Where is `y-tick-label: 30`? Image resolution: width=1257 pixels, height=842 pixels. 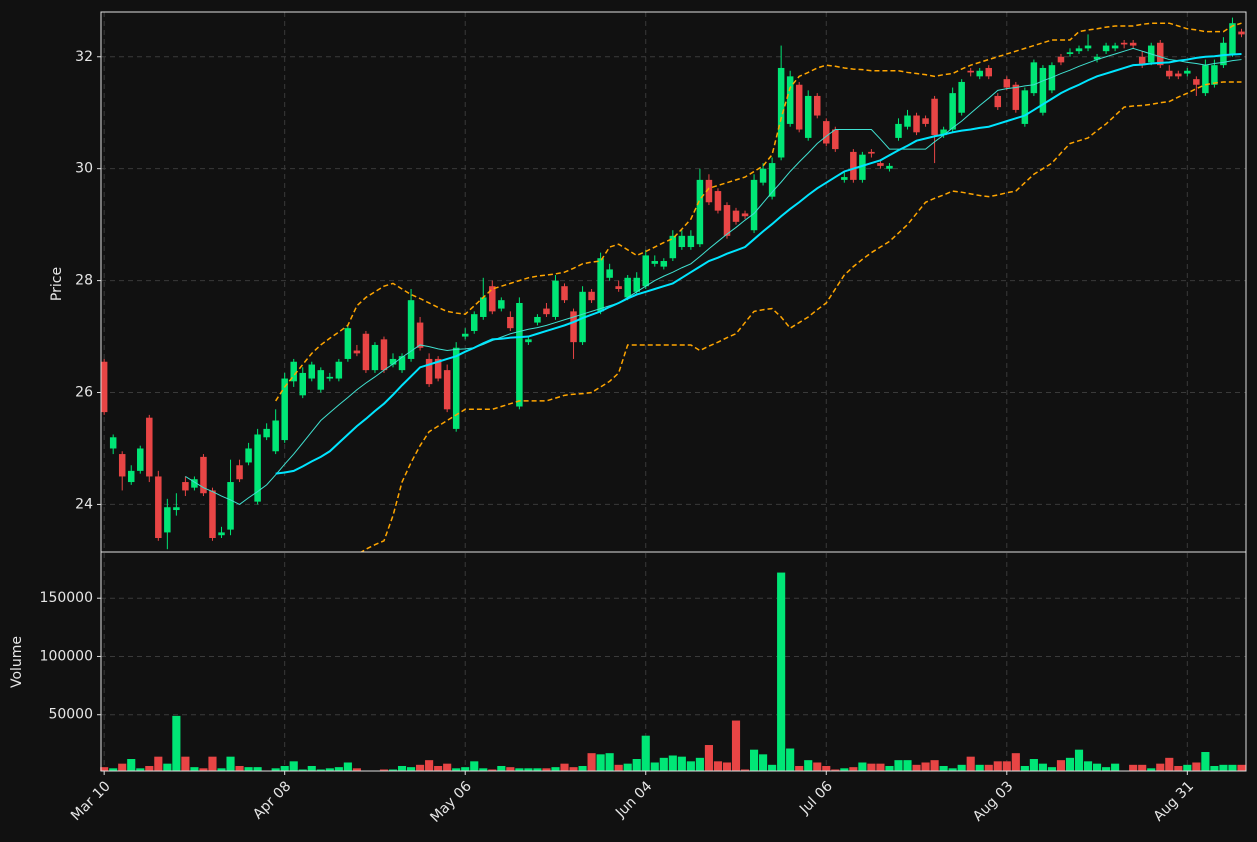 y-tick-label: 30 is located at coordinates (84, 169).